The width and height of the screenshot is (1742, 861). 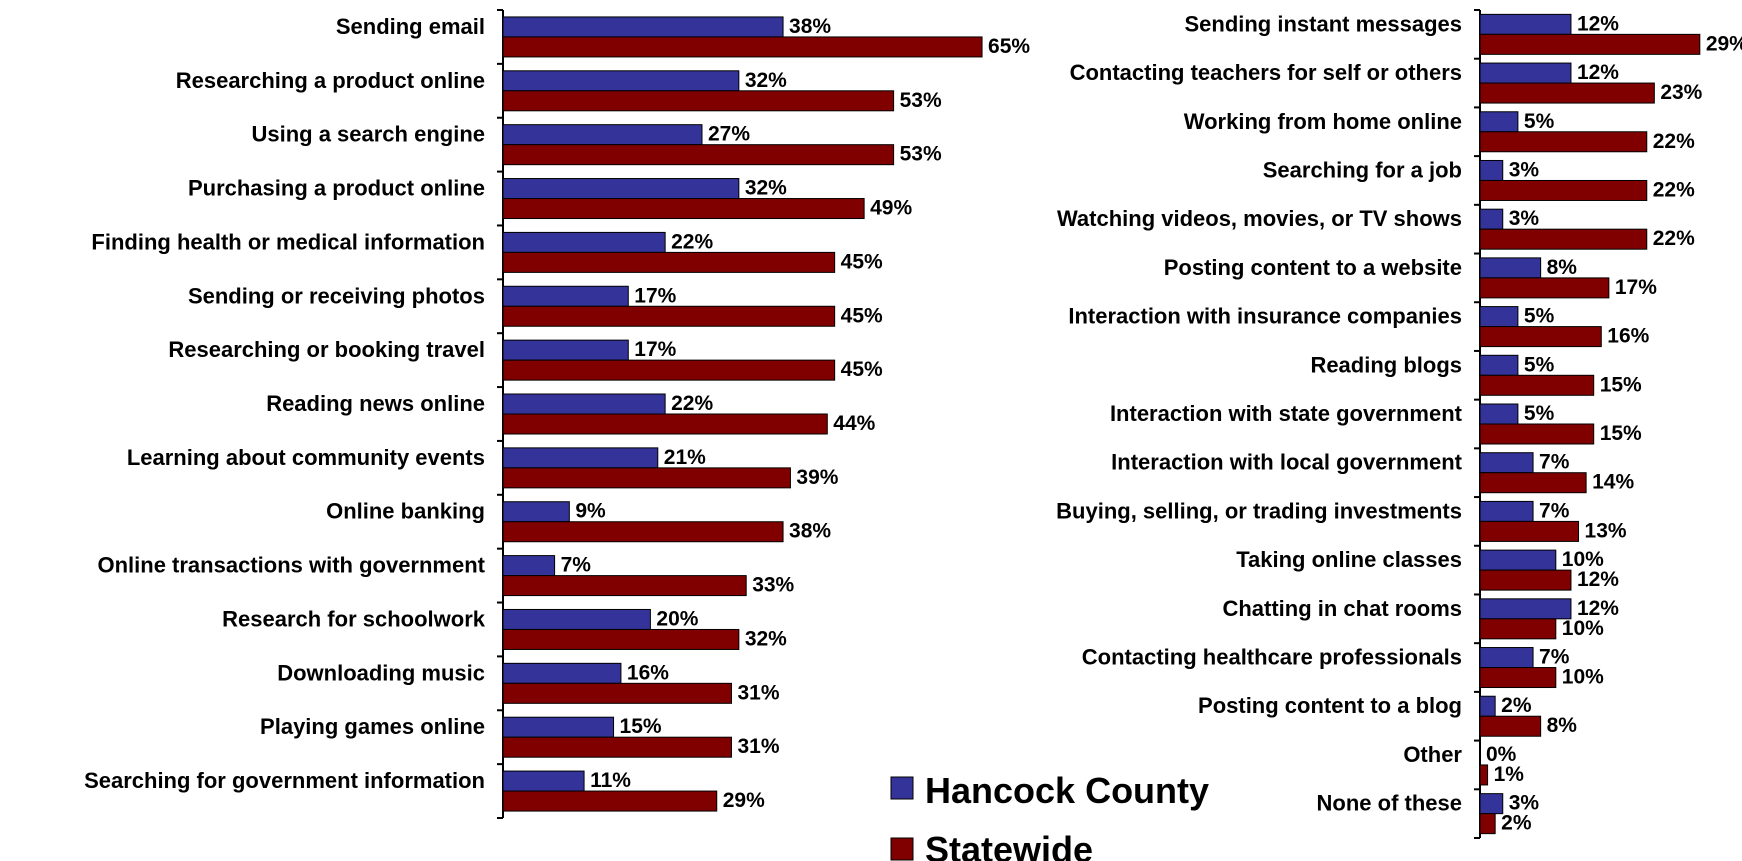 What do you see at coordinates (891, 208) in the screenshot?
I see `data-label-statewide: 49%` at bounding box center [891, 208].